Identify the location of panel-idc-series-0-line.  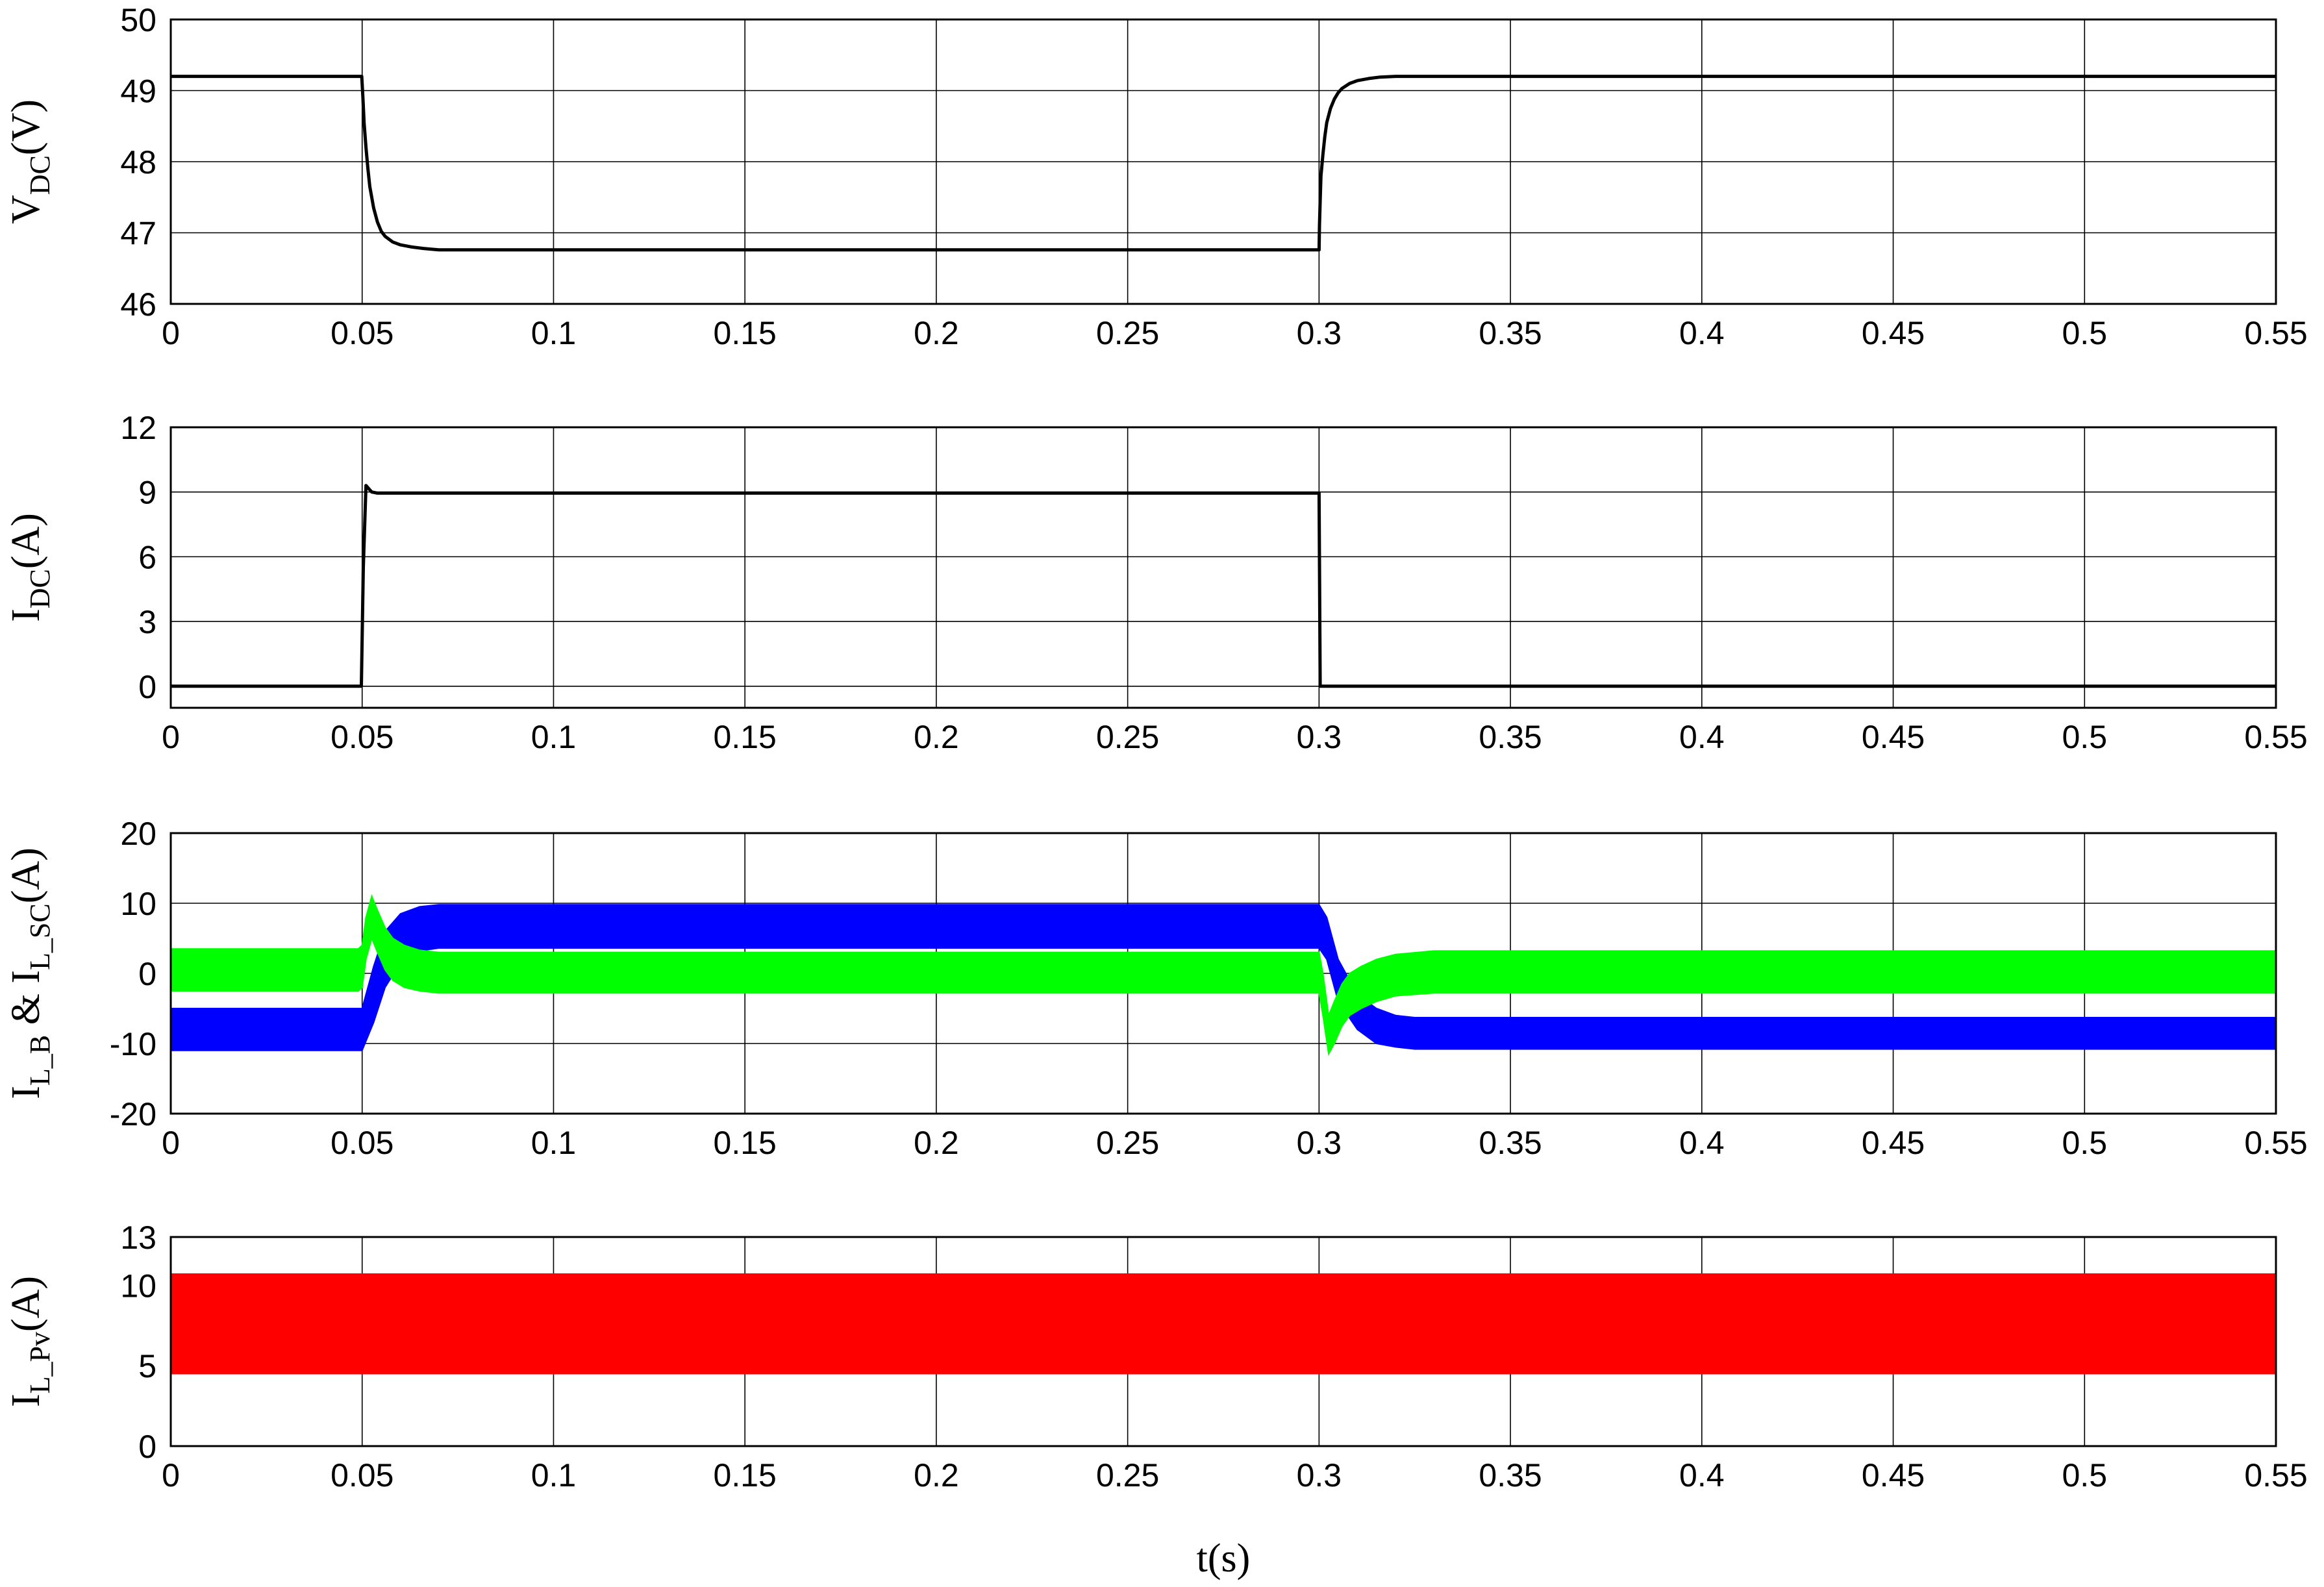
(1224, 586).